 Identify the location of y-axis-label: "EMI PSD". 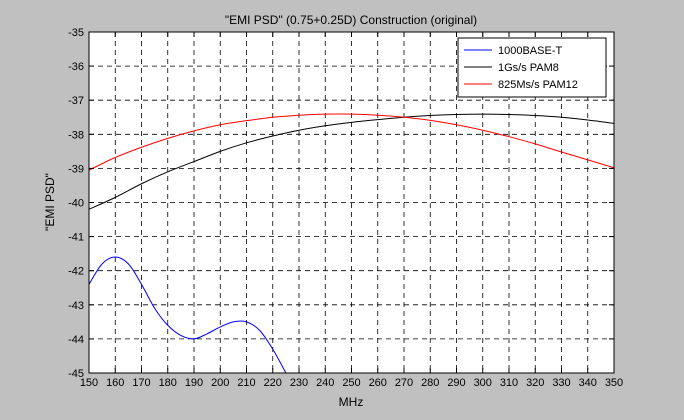
(50, 202).